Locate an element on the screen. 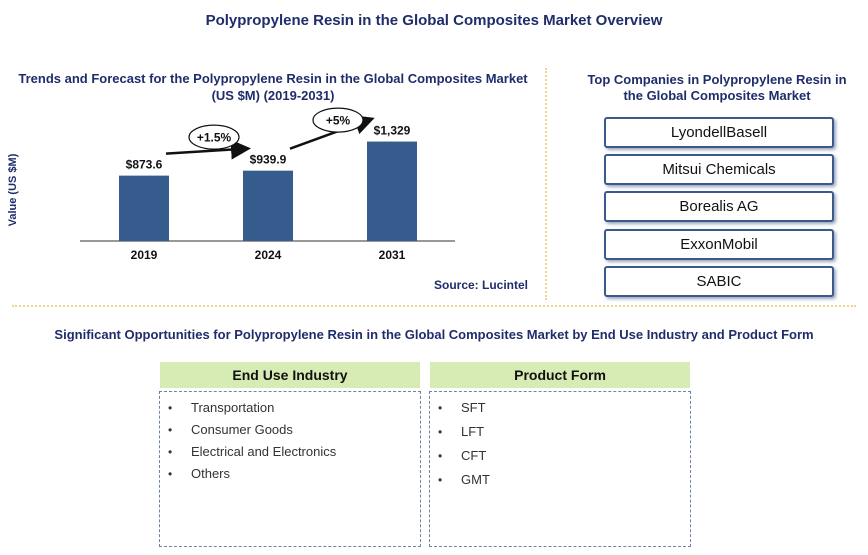  bar-2019 is located at coordinates (144, 208).